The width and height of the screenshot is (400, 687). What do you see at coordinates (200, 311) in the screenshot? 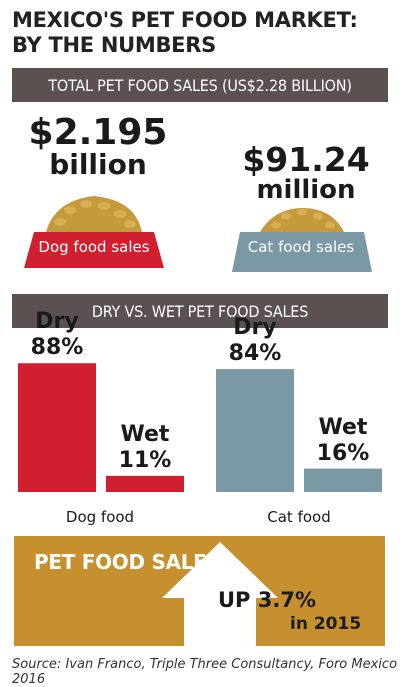
I see `dry-wet-banner: DRY VS. WET PET FOOD SALES` at bounding box center [200, 311].